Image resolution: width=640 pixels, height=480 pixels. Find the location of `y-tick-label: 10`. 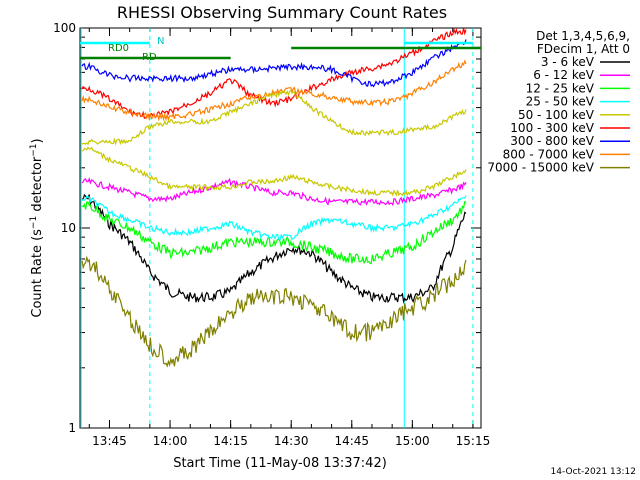

y-tick-label: 10 is located at coordinates (68, 228).